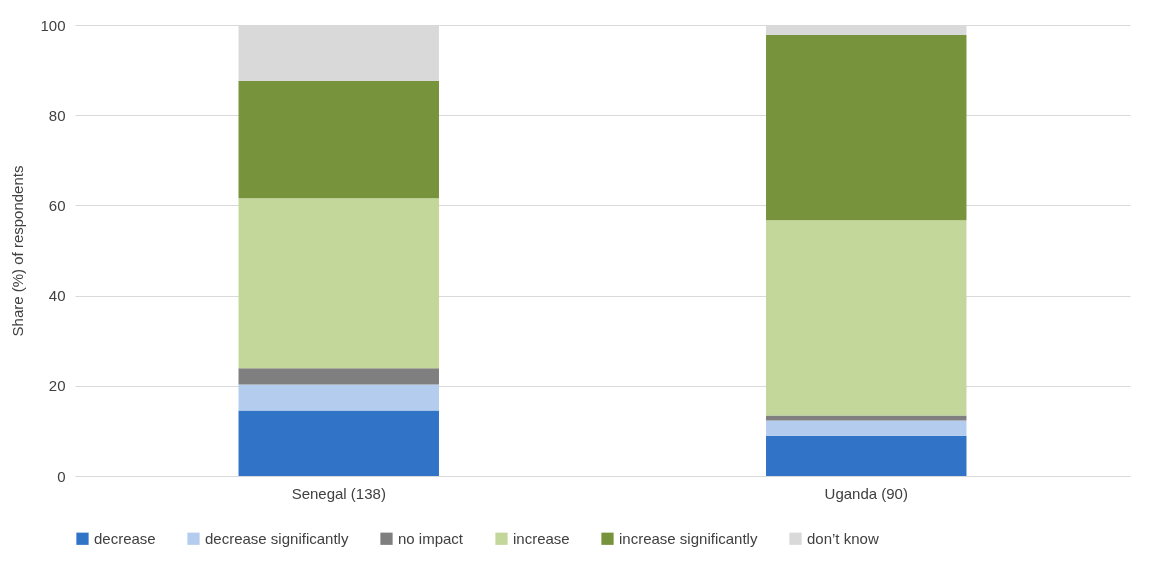 This screenshot has width=1164, height=569. Describe the element at coordinates (125, 538) in the screenshot. I see `legend-label: decrease` at that location.